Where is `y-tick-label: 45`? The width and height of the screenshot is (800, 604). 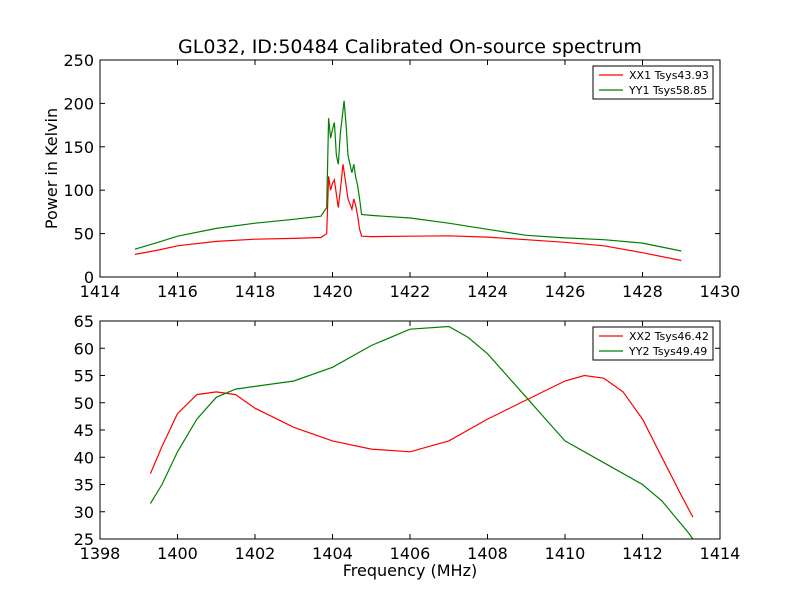 y-tick-label: 45 is located at coordinates (84, 430).